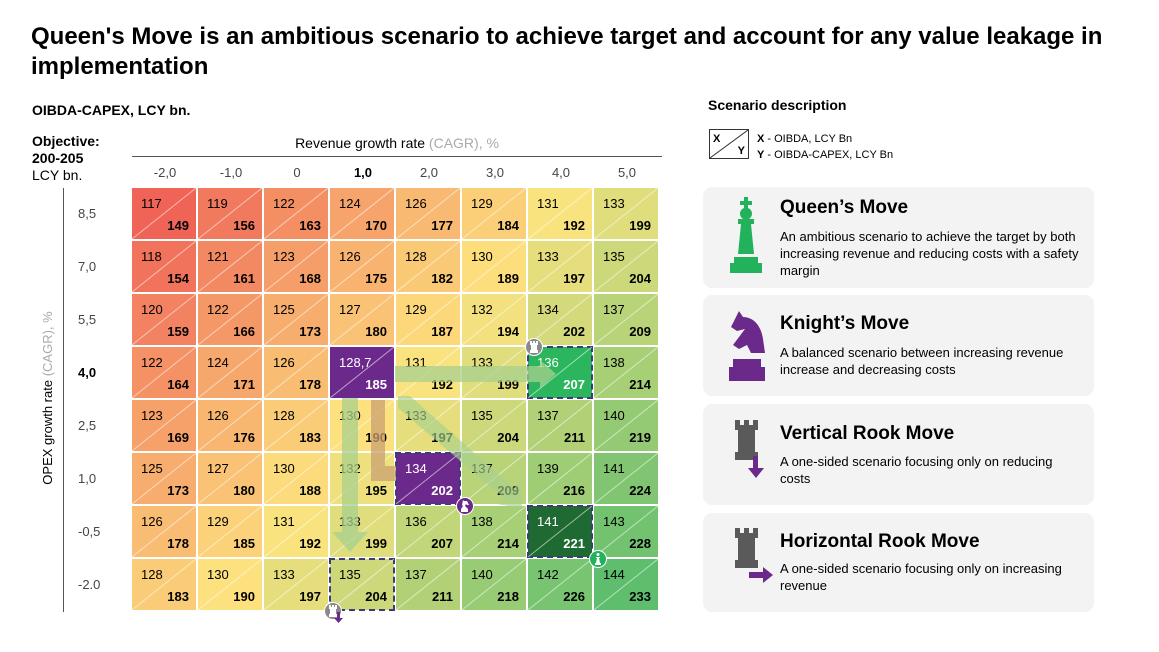  What do you see at coordinates (310, 278) in the screenshot?
I see `cell-oibda-capex-value: 168` at bounding box center [310, 278].